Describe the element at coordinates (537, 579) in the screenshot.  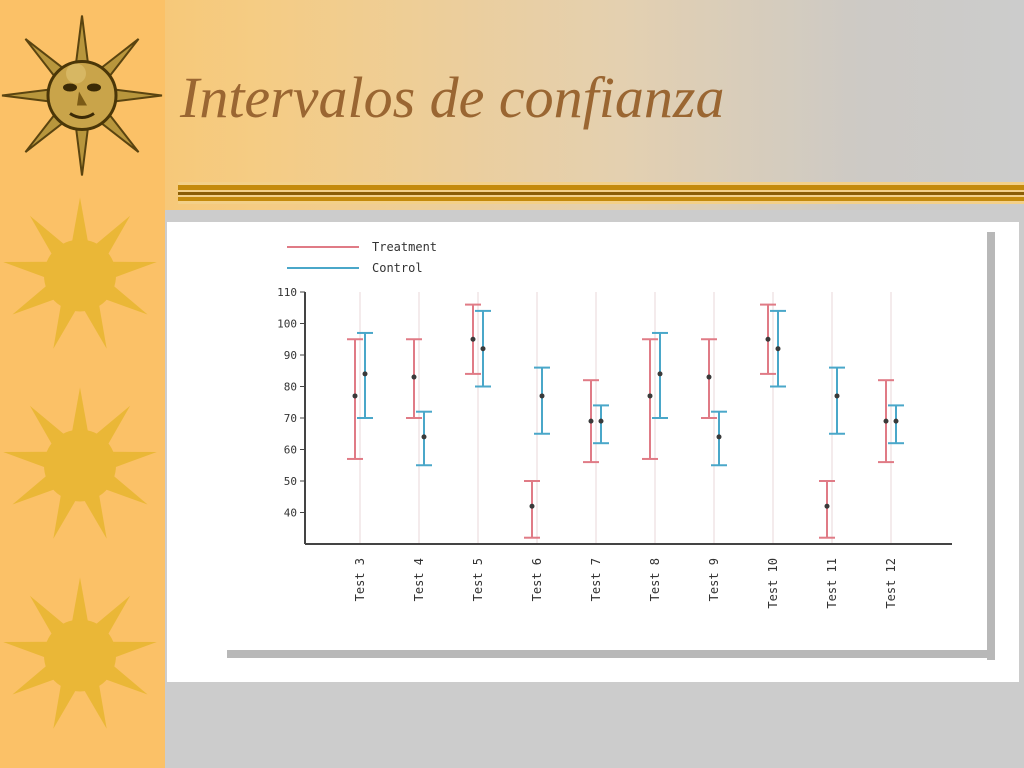
I see `x-category-label: Test 6` at that location.